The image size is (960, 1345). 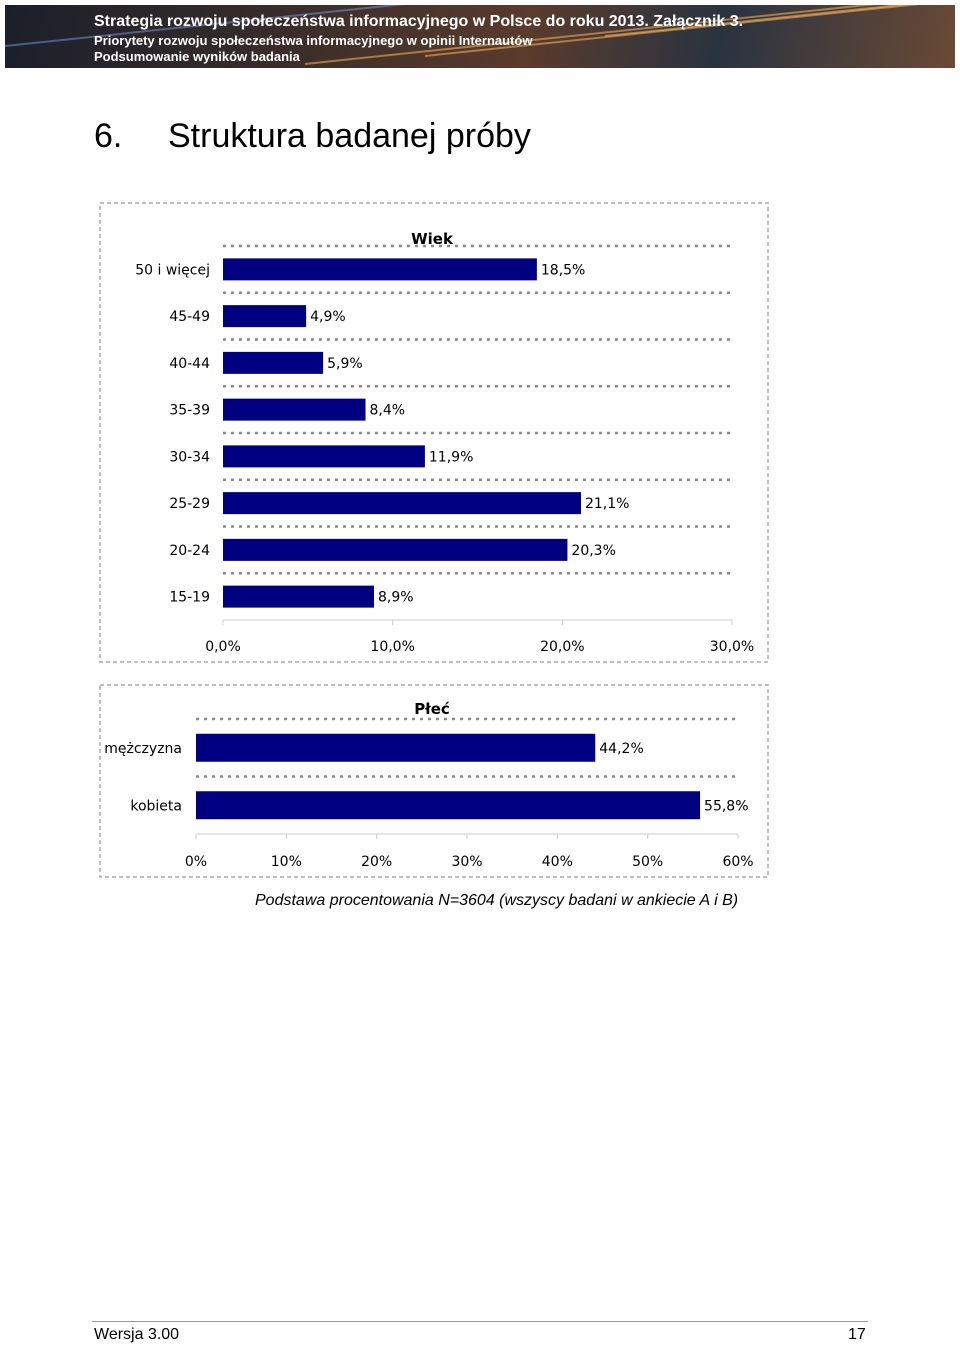 What do you see at coordinates (189, 598) in the screenshot?
I see `category-label: 15-19` at bounding box center [189, 598].